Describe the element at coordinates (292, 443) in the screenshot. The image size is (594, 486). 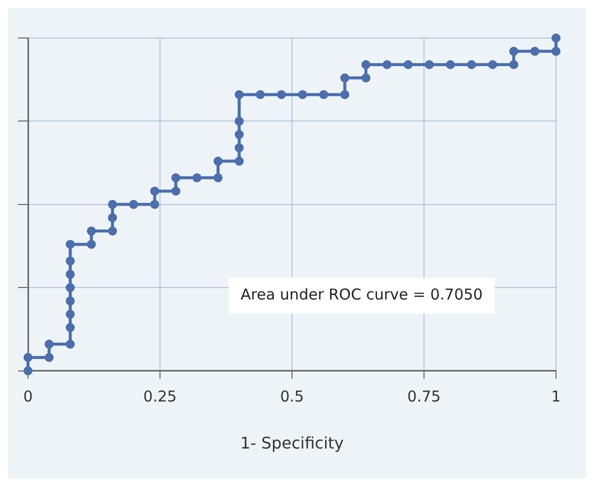
I see `x-axis-title: 1- Specificity` at that location.